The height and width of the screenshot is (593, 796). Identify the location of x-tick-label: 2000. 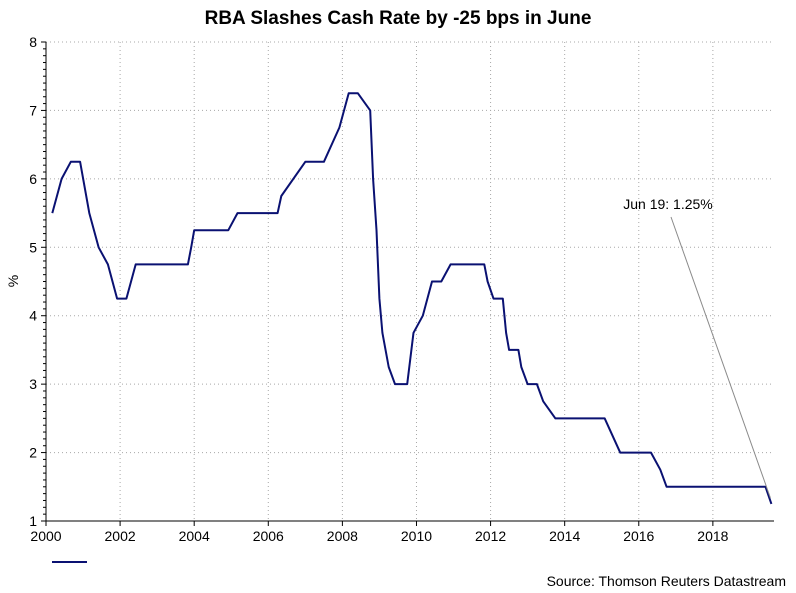
(45, 536).